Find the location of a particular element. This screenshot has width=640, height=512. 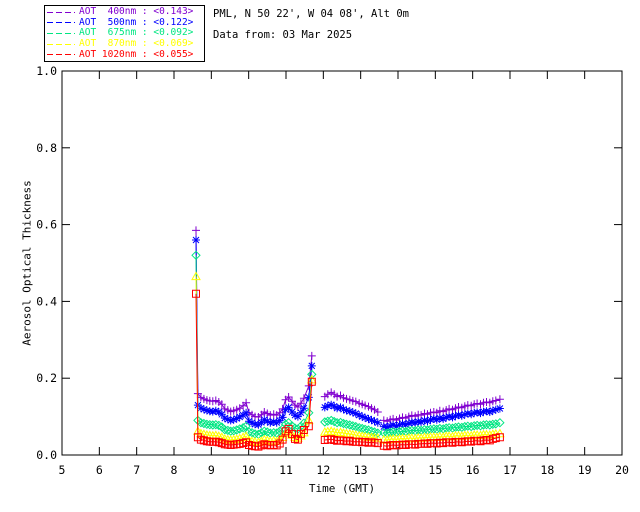

legend-item-label: AOT 500nm : <0.122> is located at coordinates (136, 22).